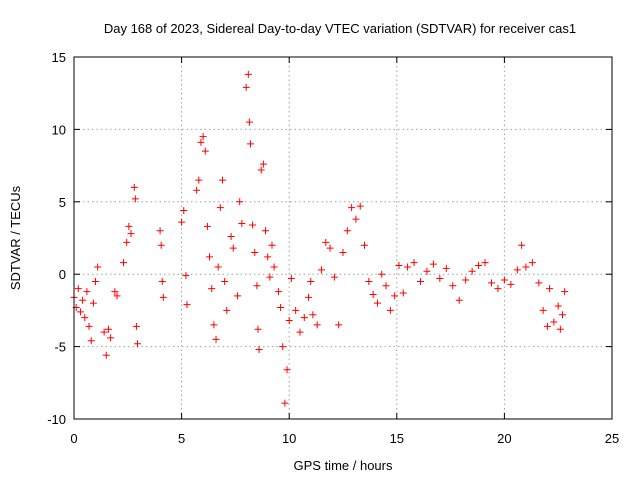 The width and height of the screenshot is (640, 480). What do you see at coordinates (15, 237) in the screenshot?
I see `y-axis-label: SDTVAR / TECUs` at bounding box center [15, 237].